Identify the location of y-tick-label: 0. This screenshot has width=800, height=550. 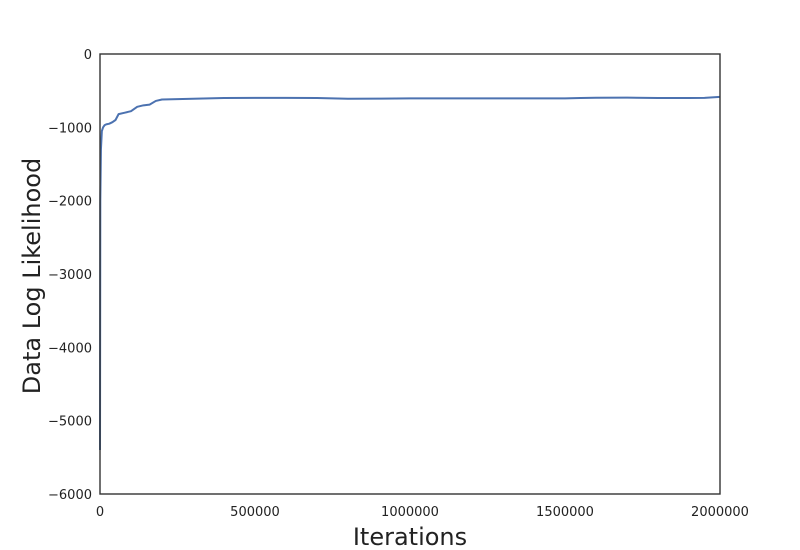
(88, 55).